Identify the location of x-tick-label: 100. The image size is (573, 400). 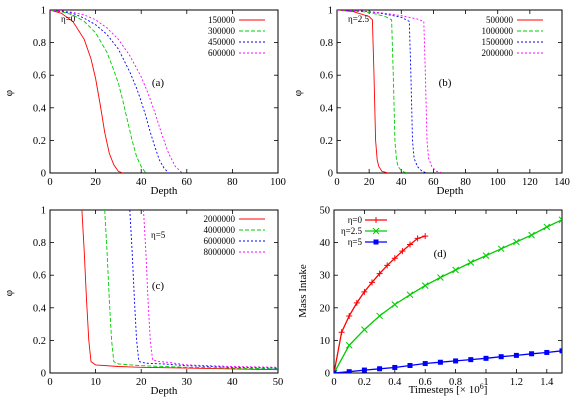
(498, 182).